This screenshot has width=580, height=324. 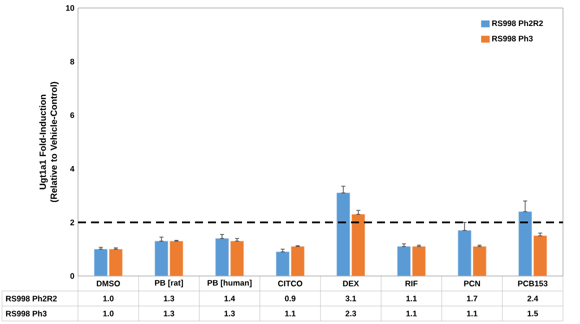 What do you see at coordinates (70, 8) in the screenshot?
I see `y-tick-label: 10` at bounding box center [70, 8].